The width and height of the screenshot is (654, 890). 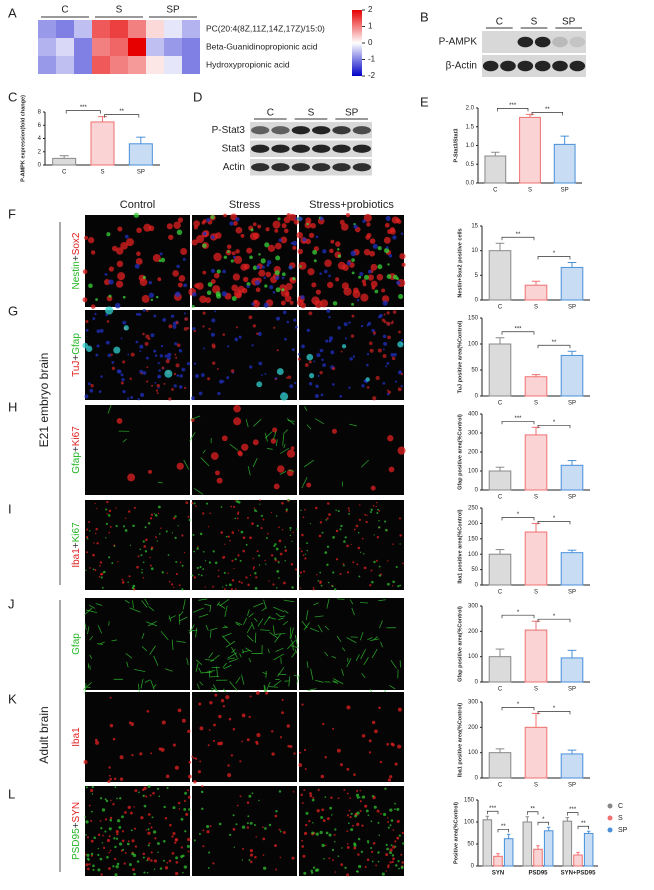 I want to click on colorbar-tick-label: -1, so click(x=372, y=59).